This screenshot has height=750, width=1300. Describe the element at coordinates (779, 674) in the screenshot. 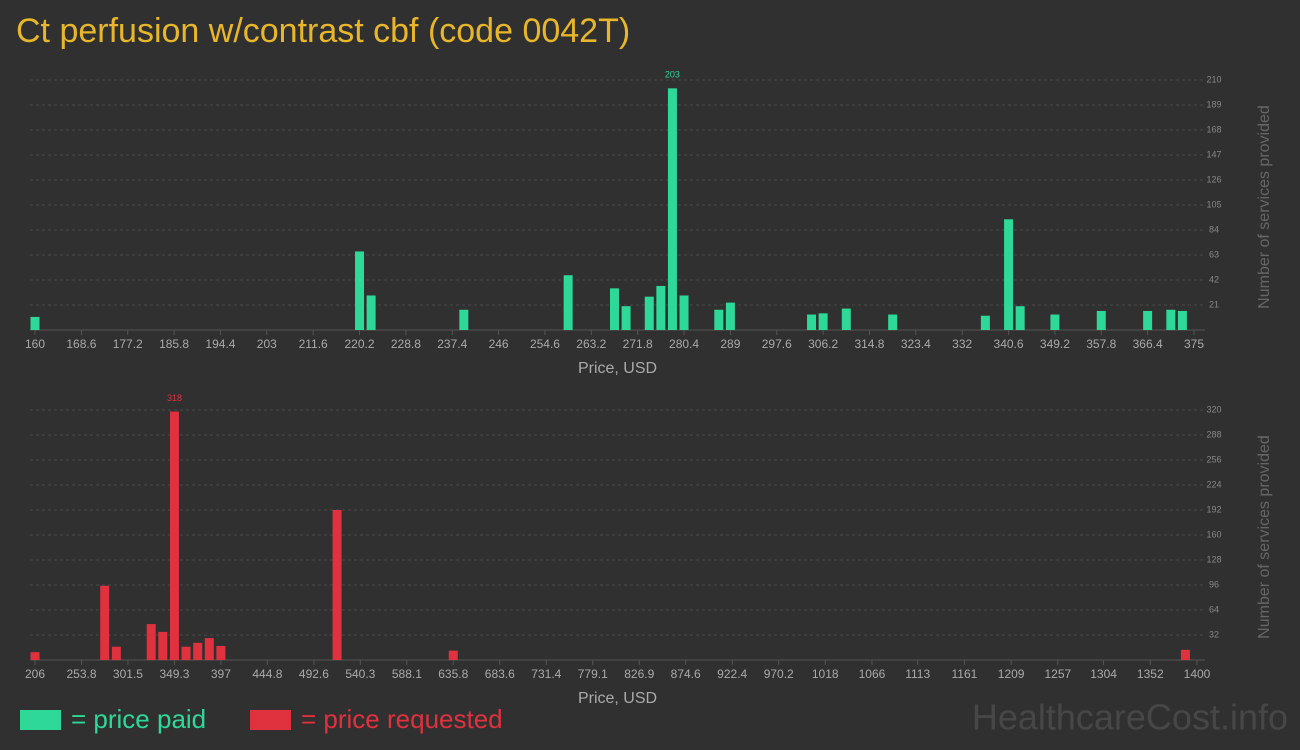

I see `x-tick-label: 970.2` at that location.